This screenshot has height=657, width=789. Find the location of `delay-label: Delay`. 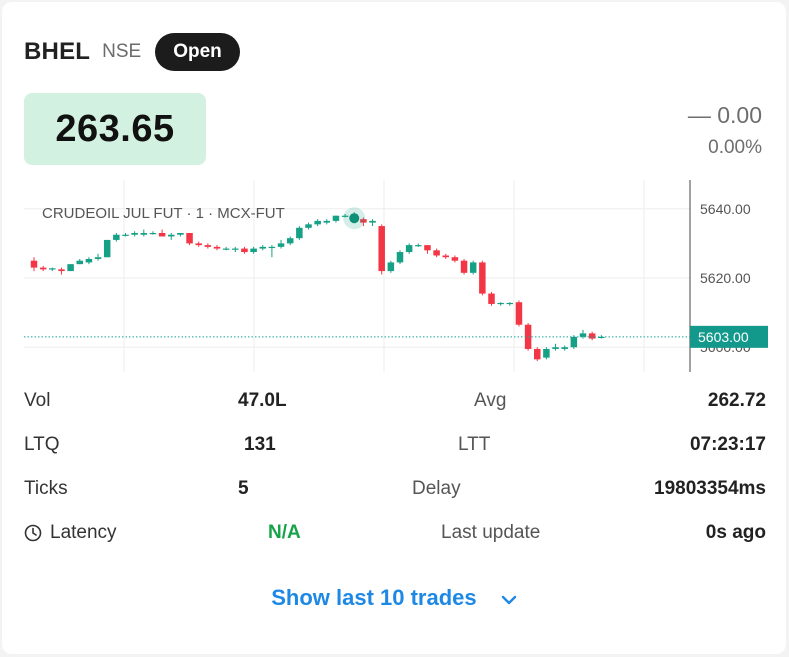

delay-label: Delay is located at coordinates (436, 488).